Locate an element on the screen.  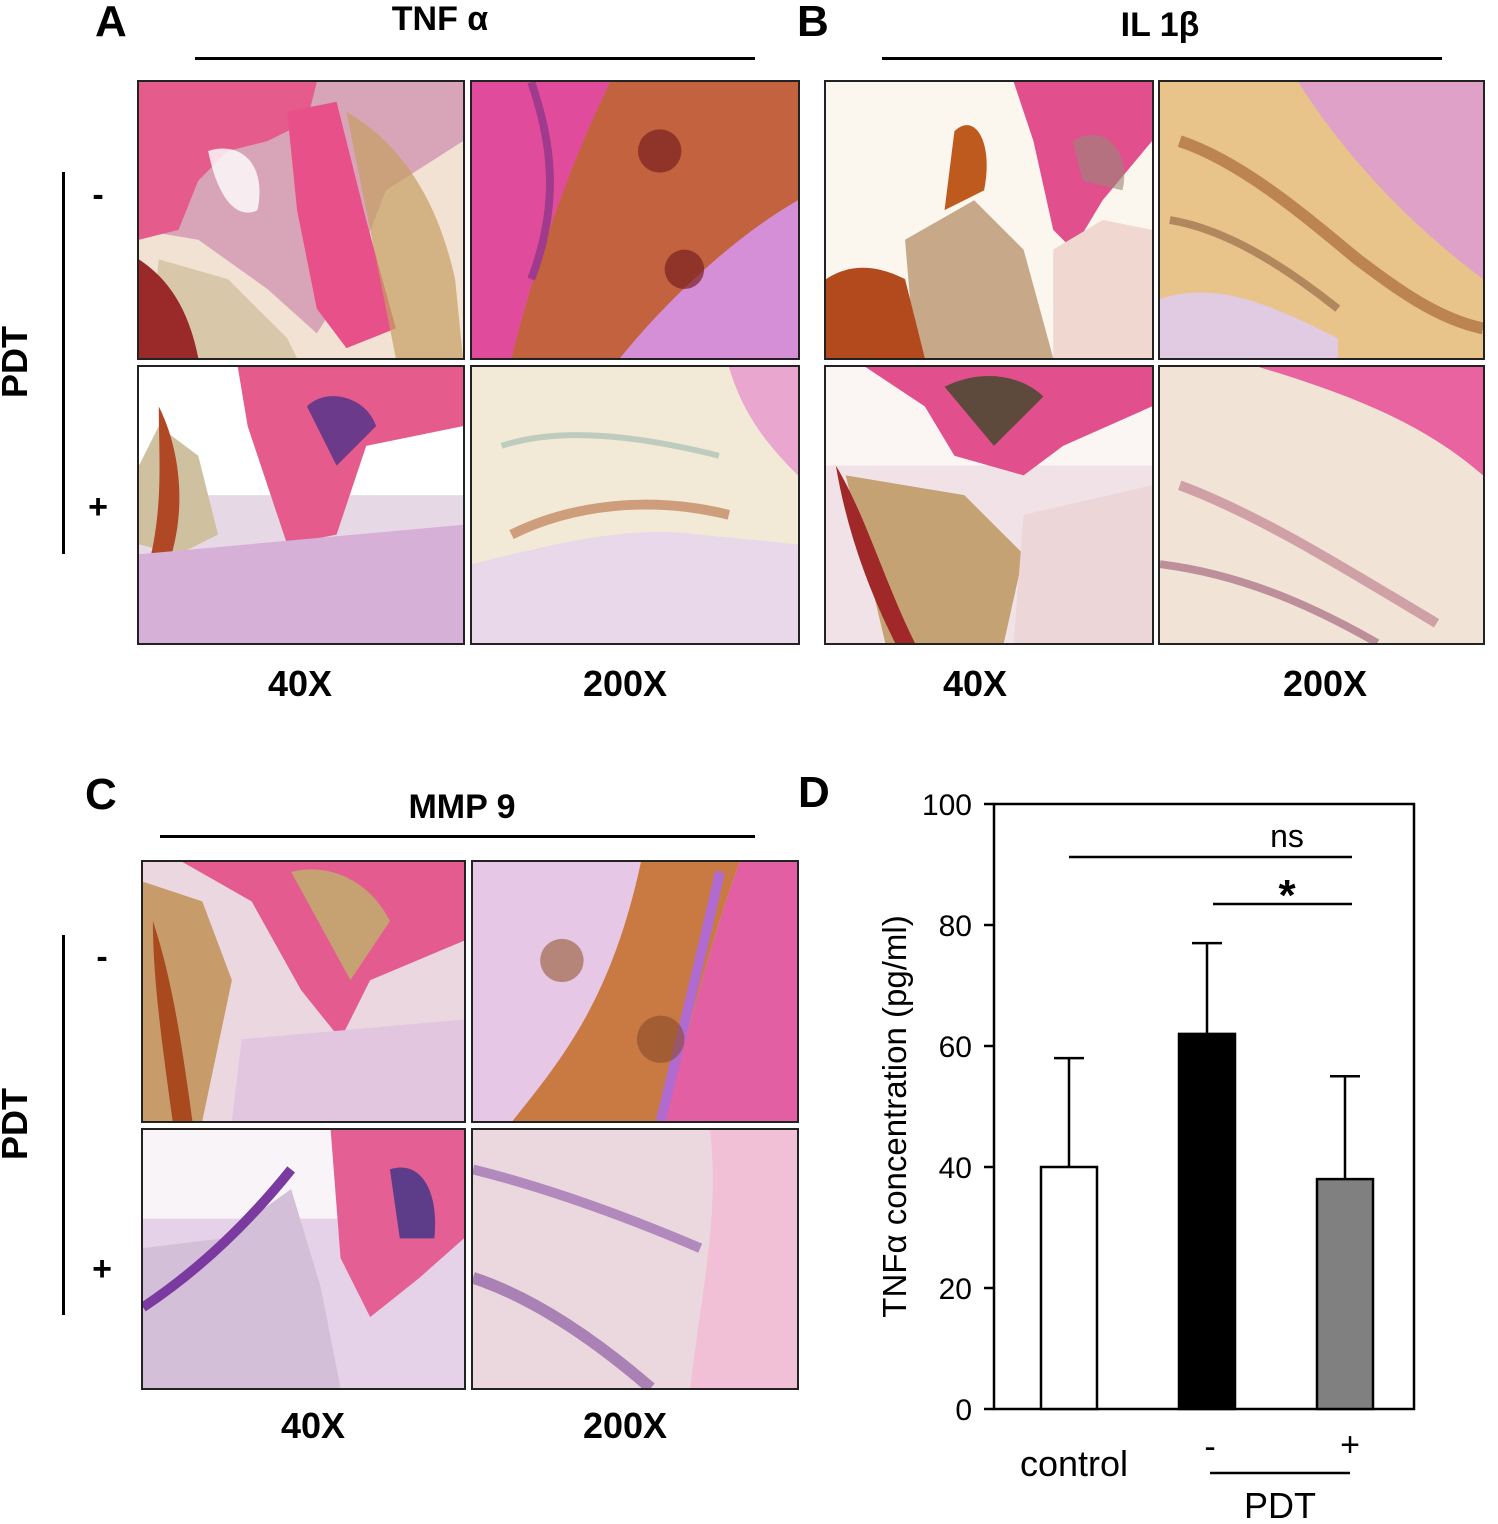
panel-a-micrograph-plus-200x is located at coordinates (635, 505).